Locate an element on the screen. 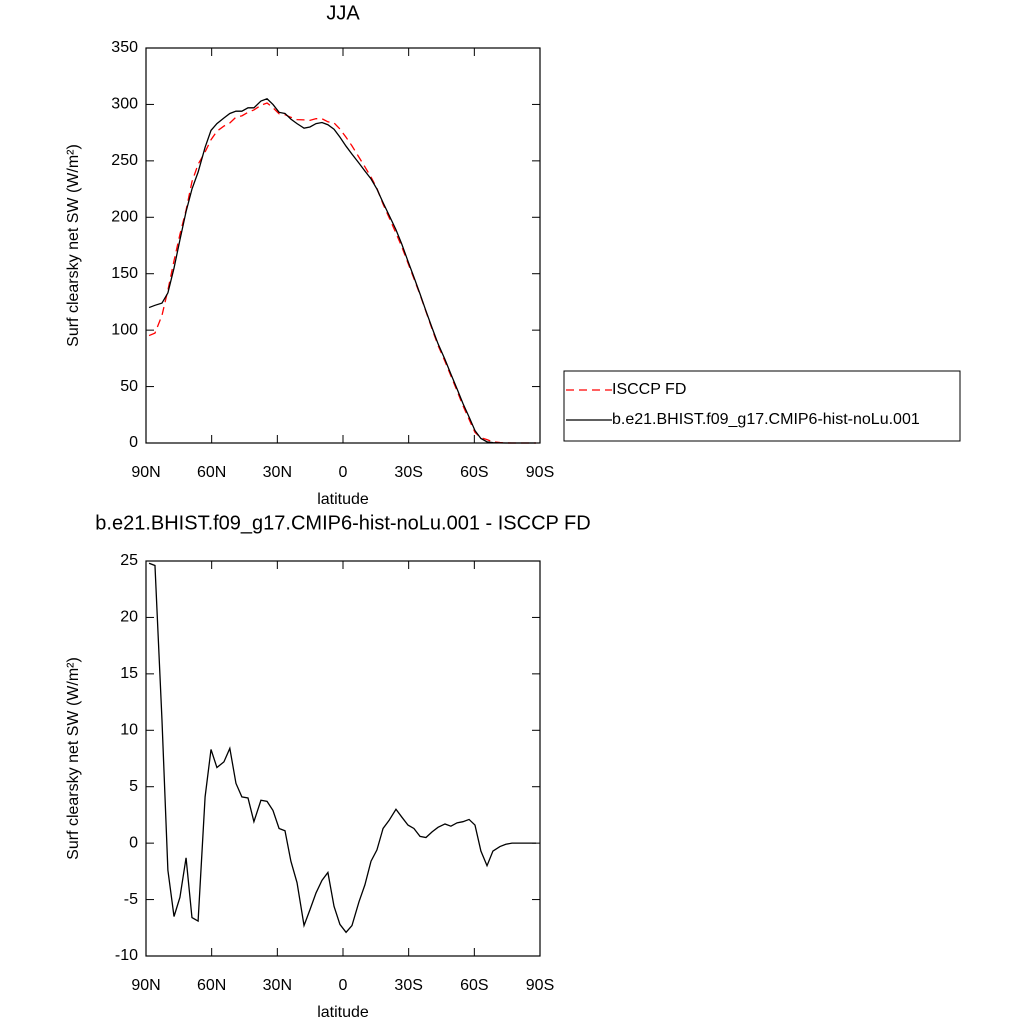  y-tick-label: 50 is located at coordinates (129, 386).